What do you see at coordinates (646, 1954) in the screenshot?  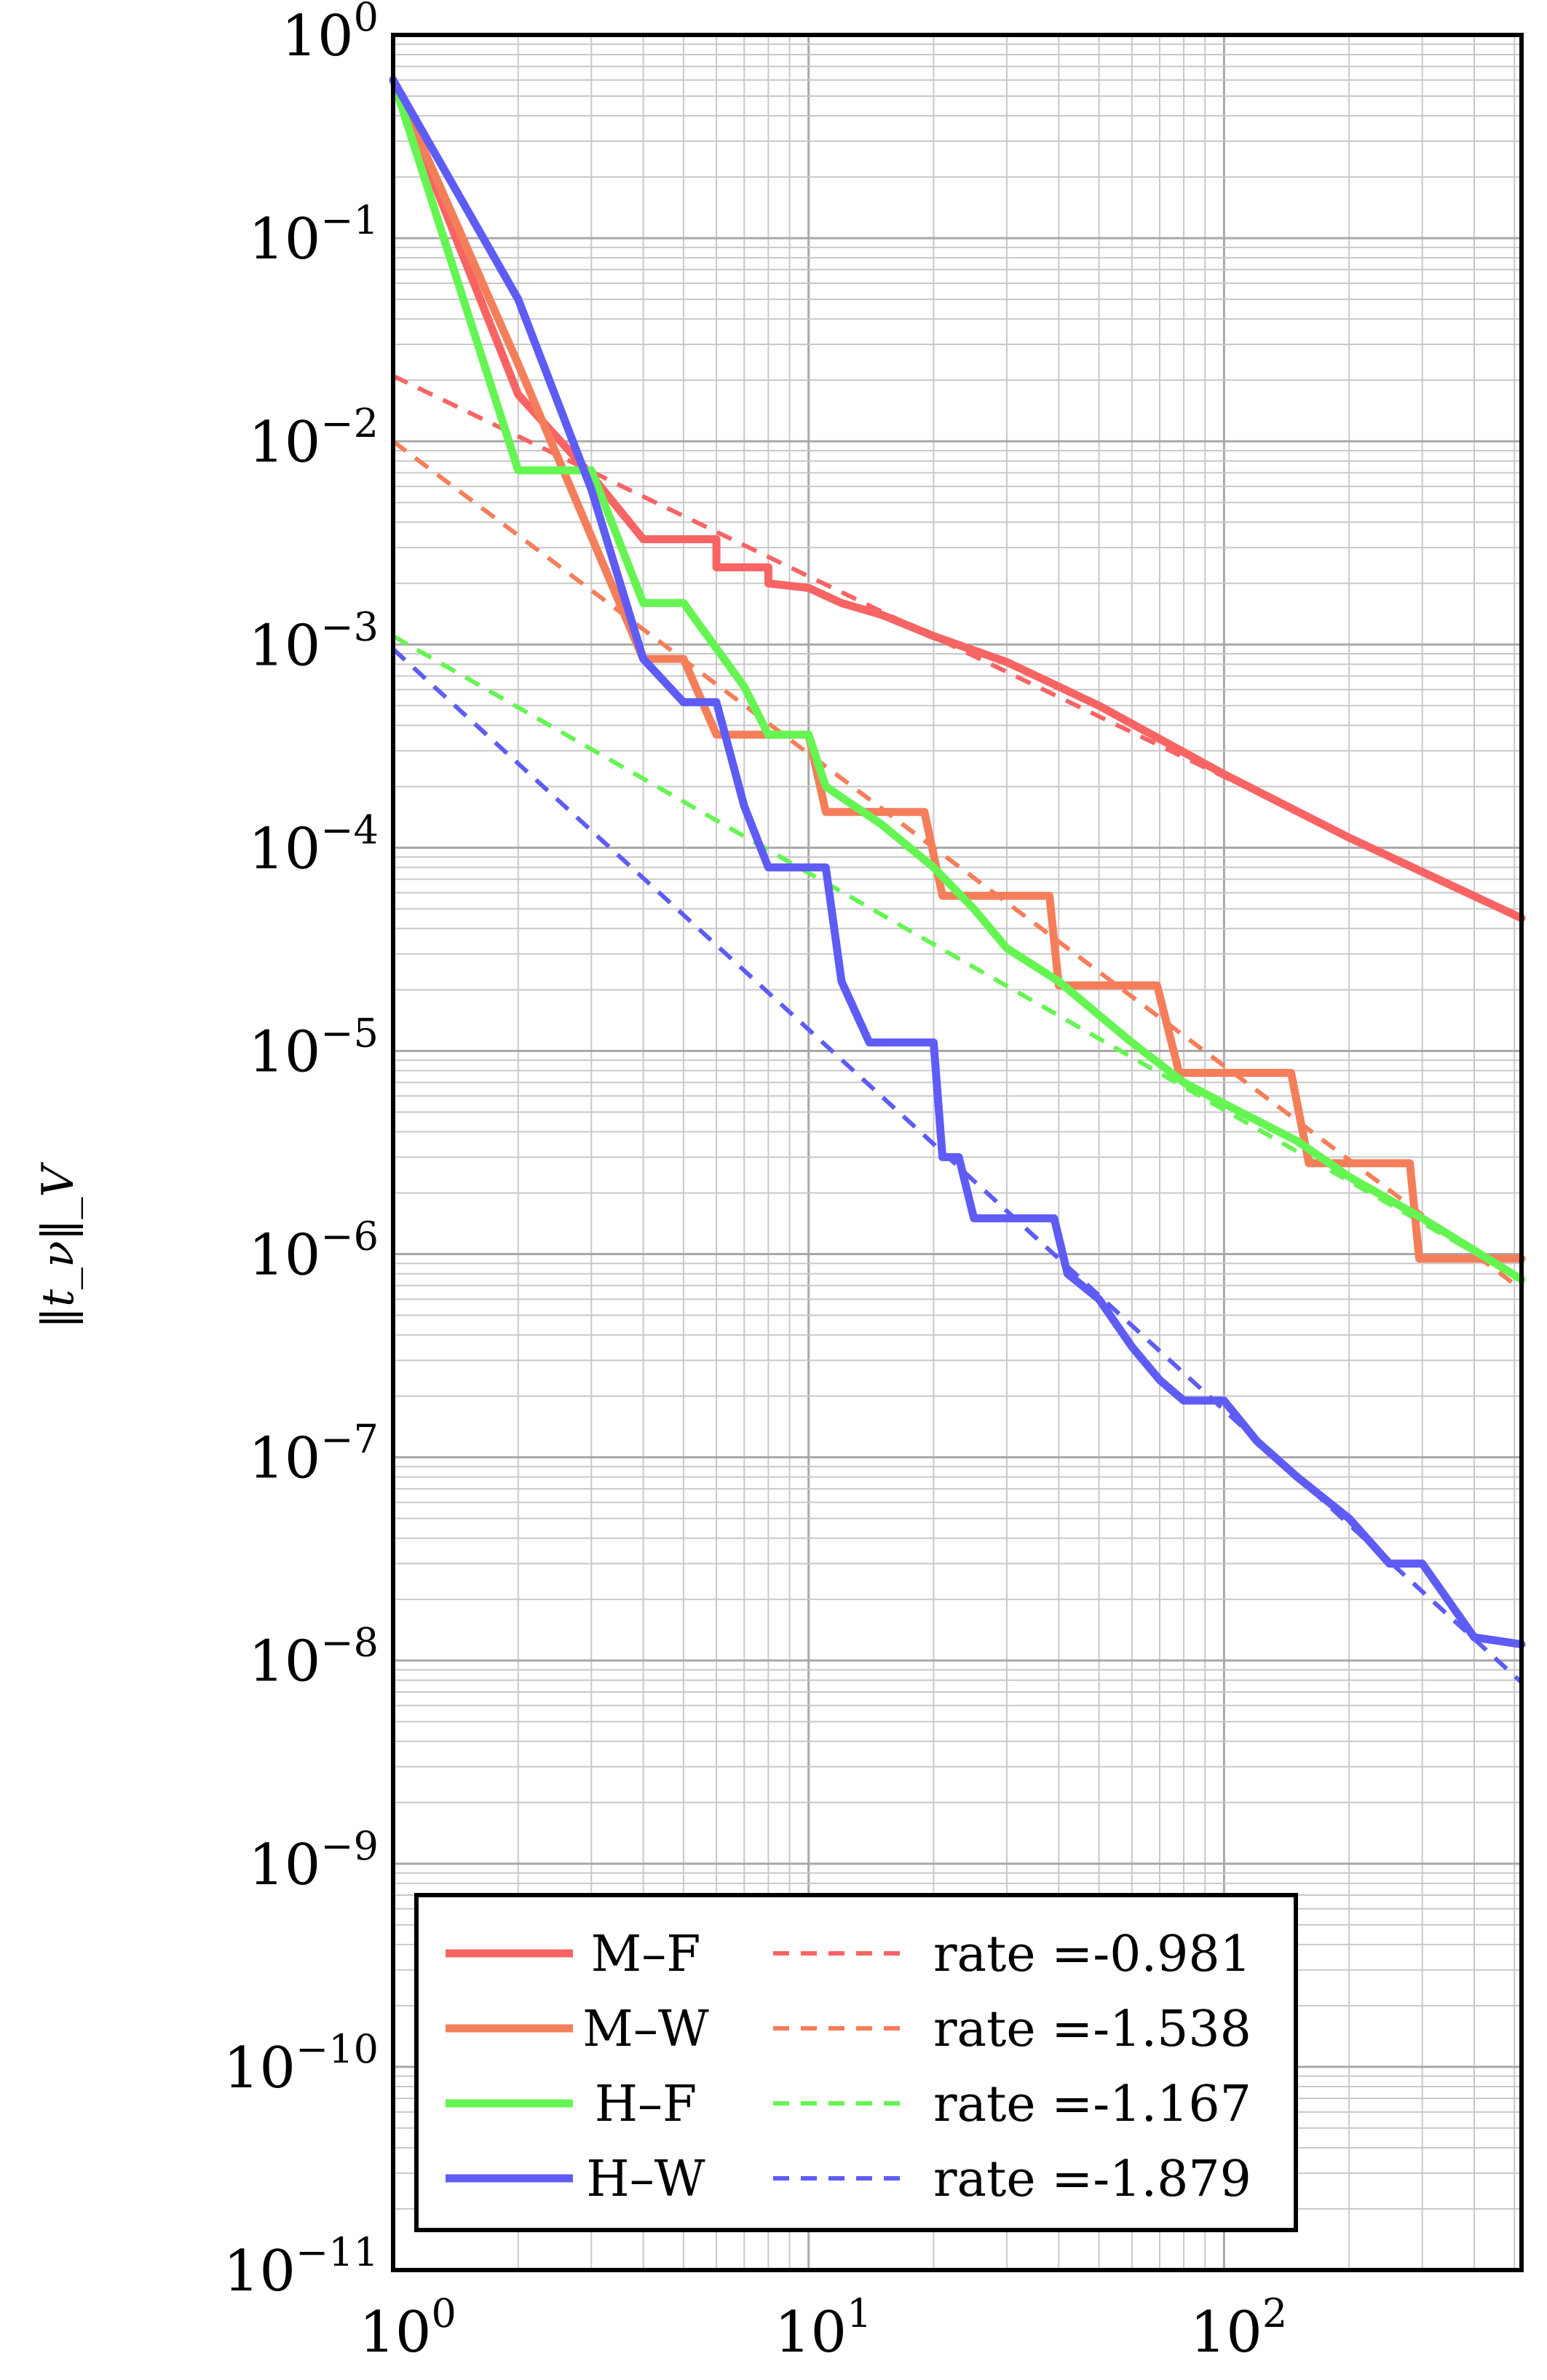 I see `legend-label: M–F` at bounding box center [646, 1954].